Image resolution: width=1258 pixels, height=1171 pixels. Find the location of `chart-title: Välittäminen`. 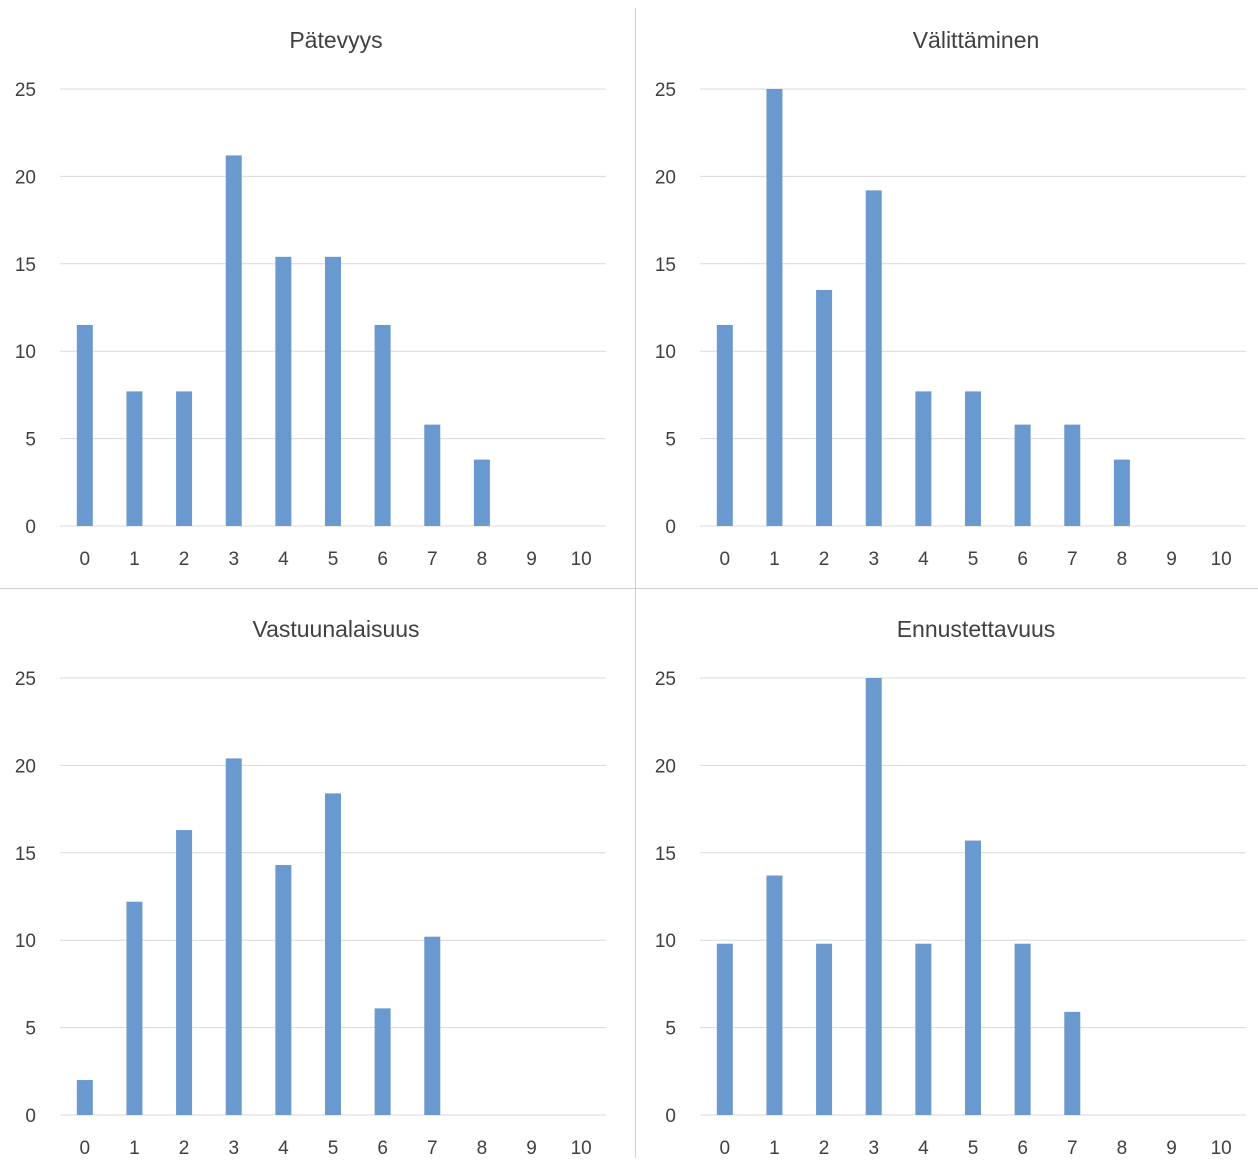

chart-title: Välittäminen is located at coordinates (976, 40).